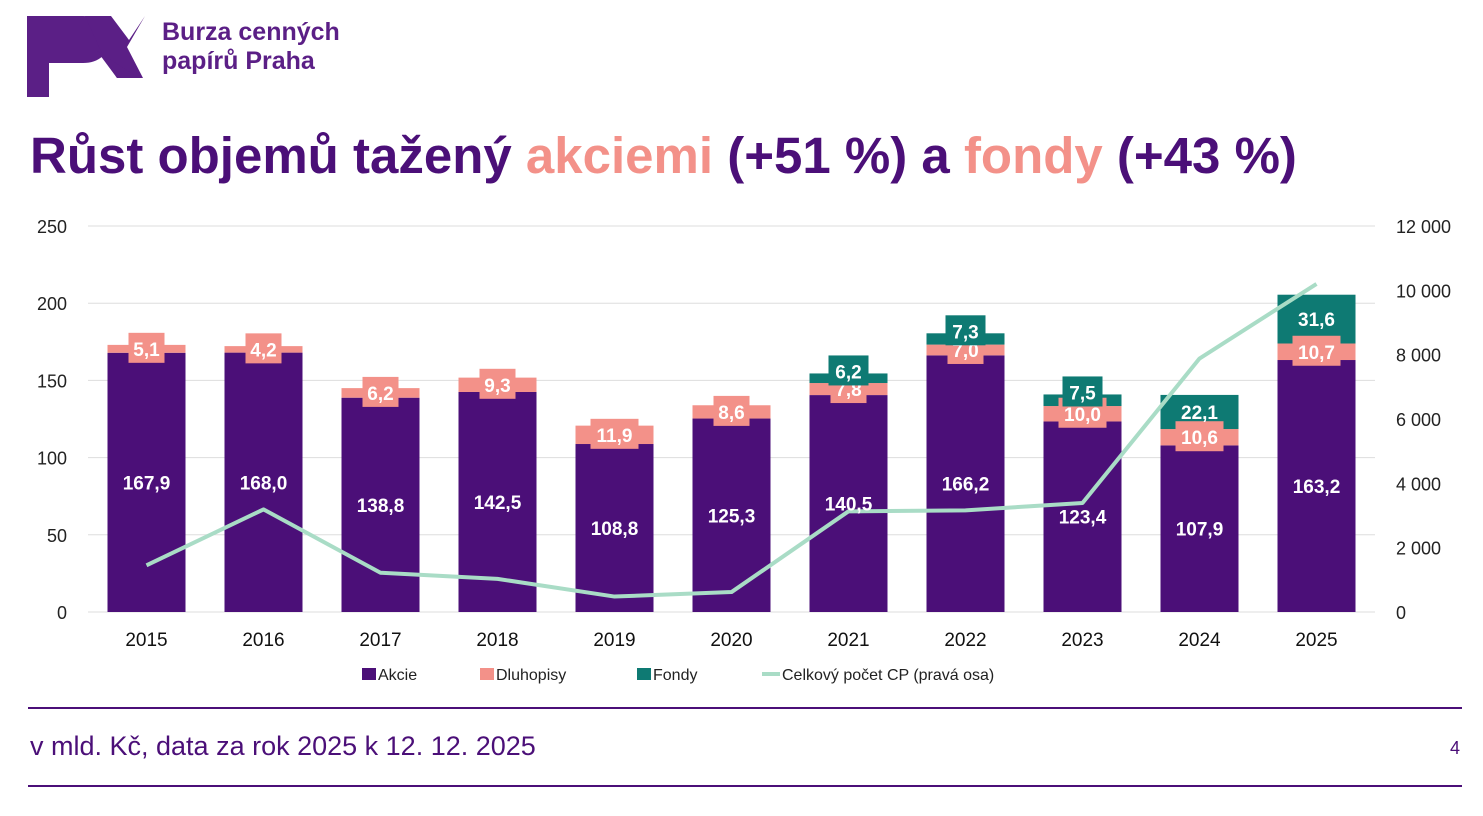 The image size is (1483, 816). Describe the element at coordinates (238, 61) in the screenshot. I see `logo-line-2: papírů Praha` at that location.